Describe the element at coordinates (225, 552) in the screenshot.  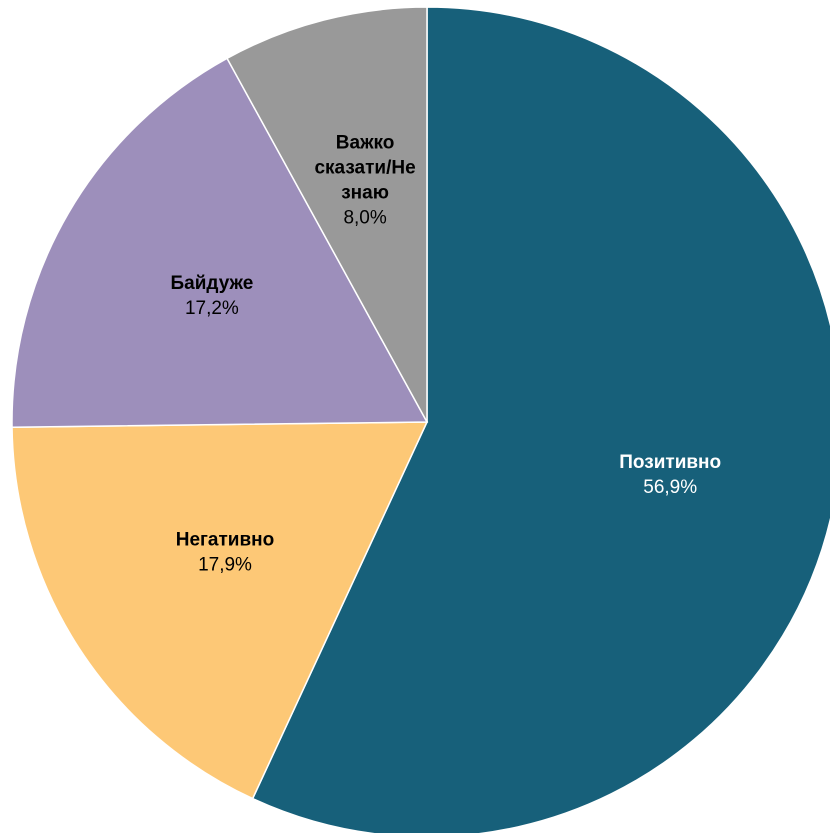
I see `slice-label-1: Негативно 17,9%` at that location.